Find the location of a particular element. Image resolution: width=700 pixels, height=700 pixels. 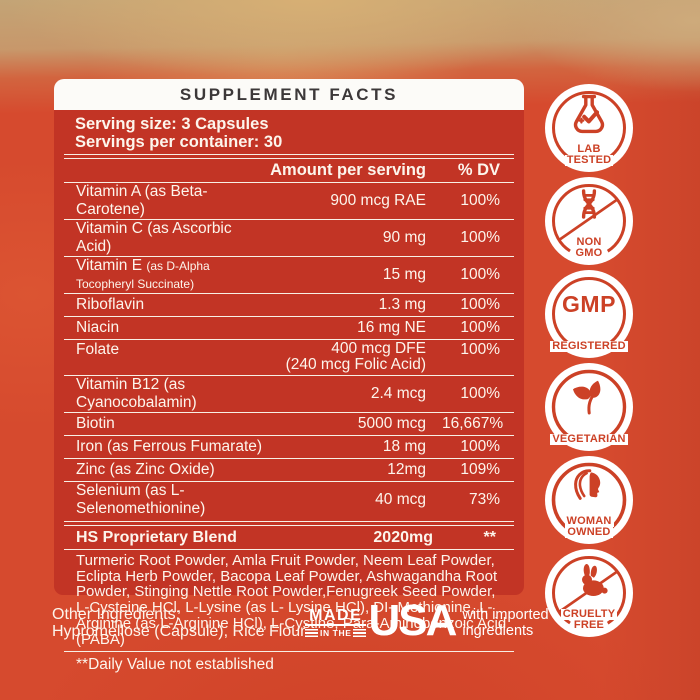

badge-vegetarian: VEGETARIAN is located at coordinates (589, 407).